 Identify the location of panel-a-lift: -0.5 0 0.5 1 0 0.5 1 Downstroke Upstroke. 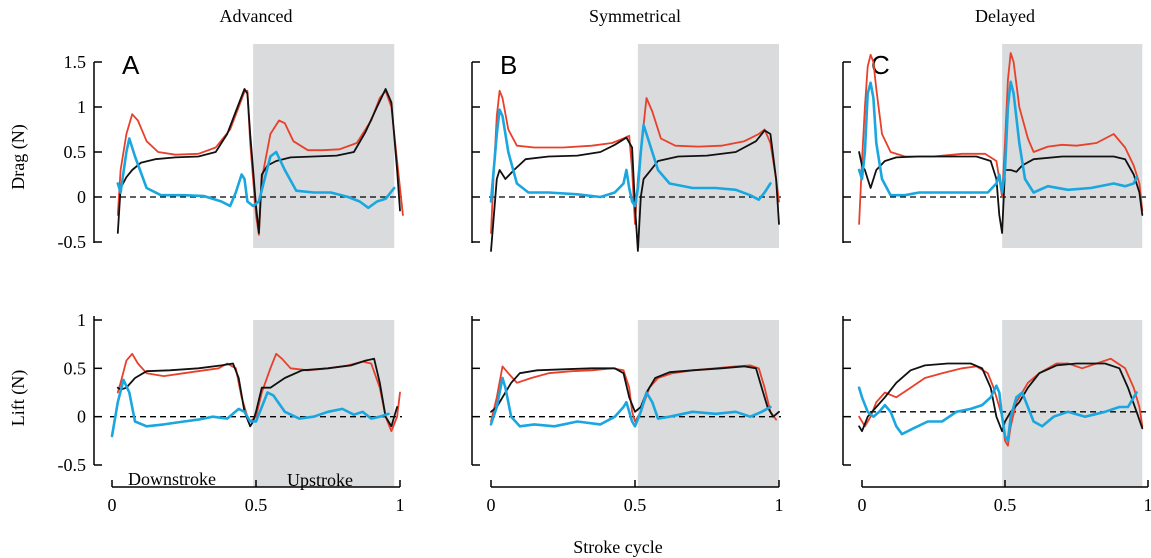
(231, 412).